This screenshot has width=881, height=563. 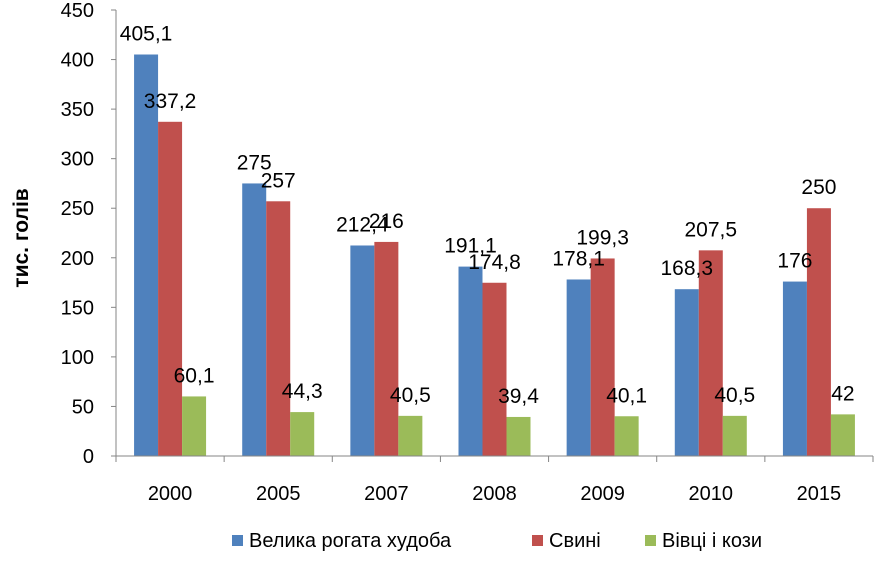 I want to click on x-tick-label: 2009, so click(x=602, y=494).